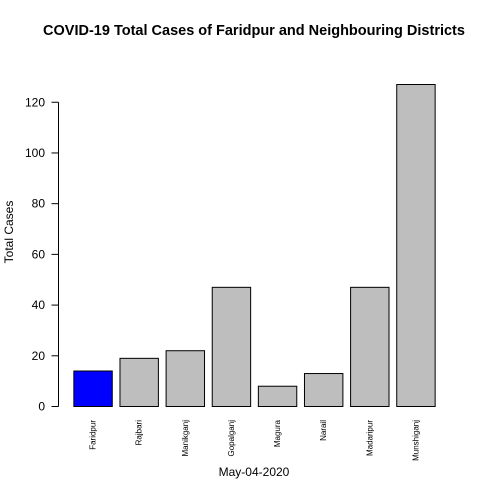  Describe the element at coordinates (9, 232) in the screenshot. I see `y-axis-label: Total Cases` at that location.